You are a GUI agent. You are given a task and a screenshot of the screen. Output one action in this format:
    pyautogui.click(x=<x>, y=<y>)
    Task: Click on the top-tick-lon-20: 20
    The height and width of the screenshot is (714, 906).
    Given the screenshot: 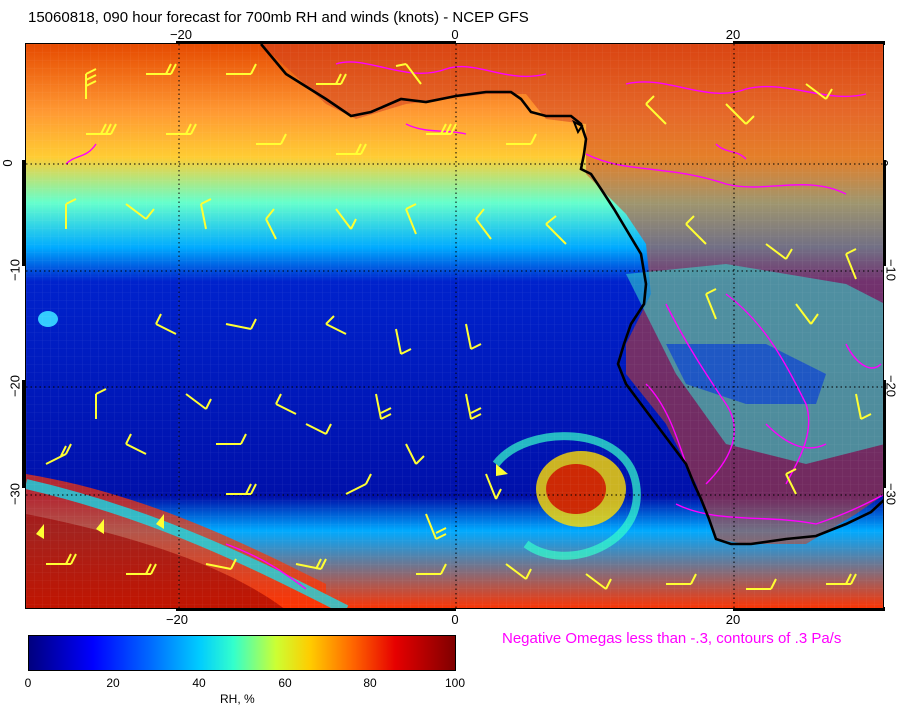 What is the action you would take?
    pyautogui.click(x=733, y=34)
    